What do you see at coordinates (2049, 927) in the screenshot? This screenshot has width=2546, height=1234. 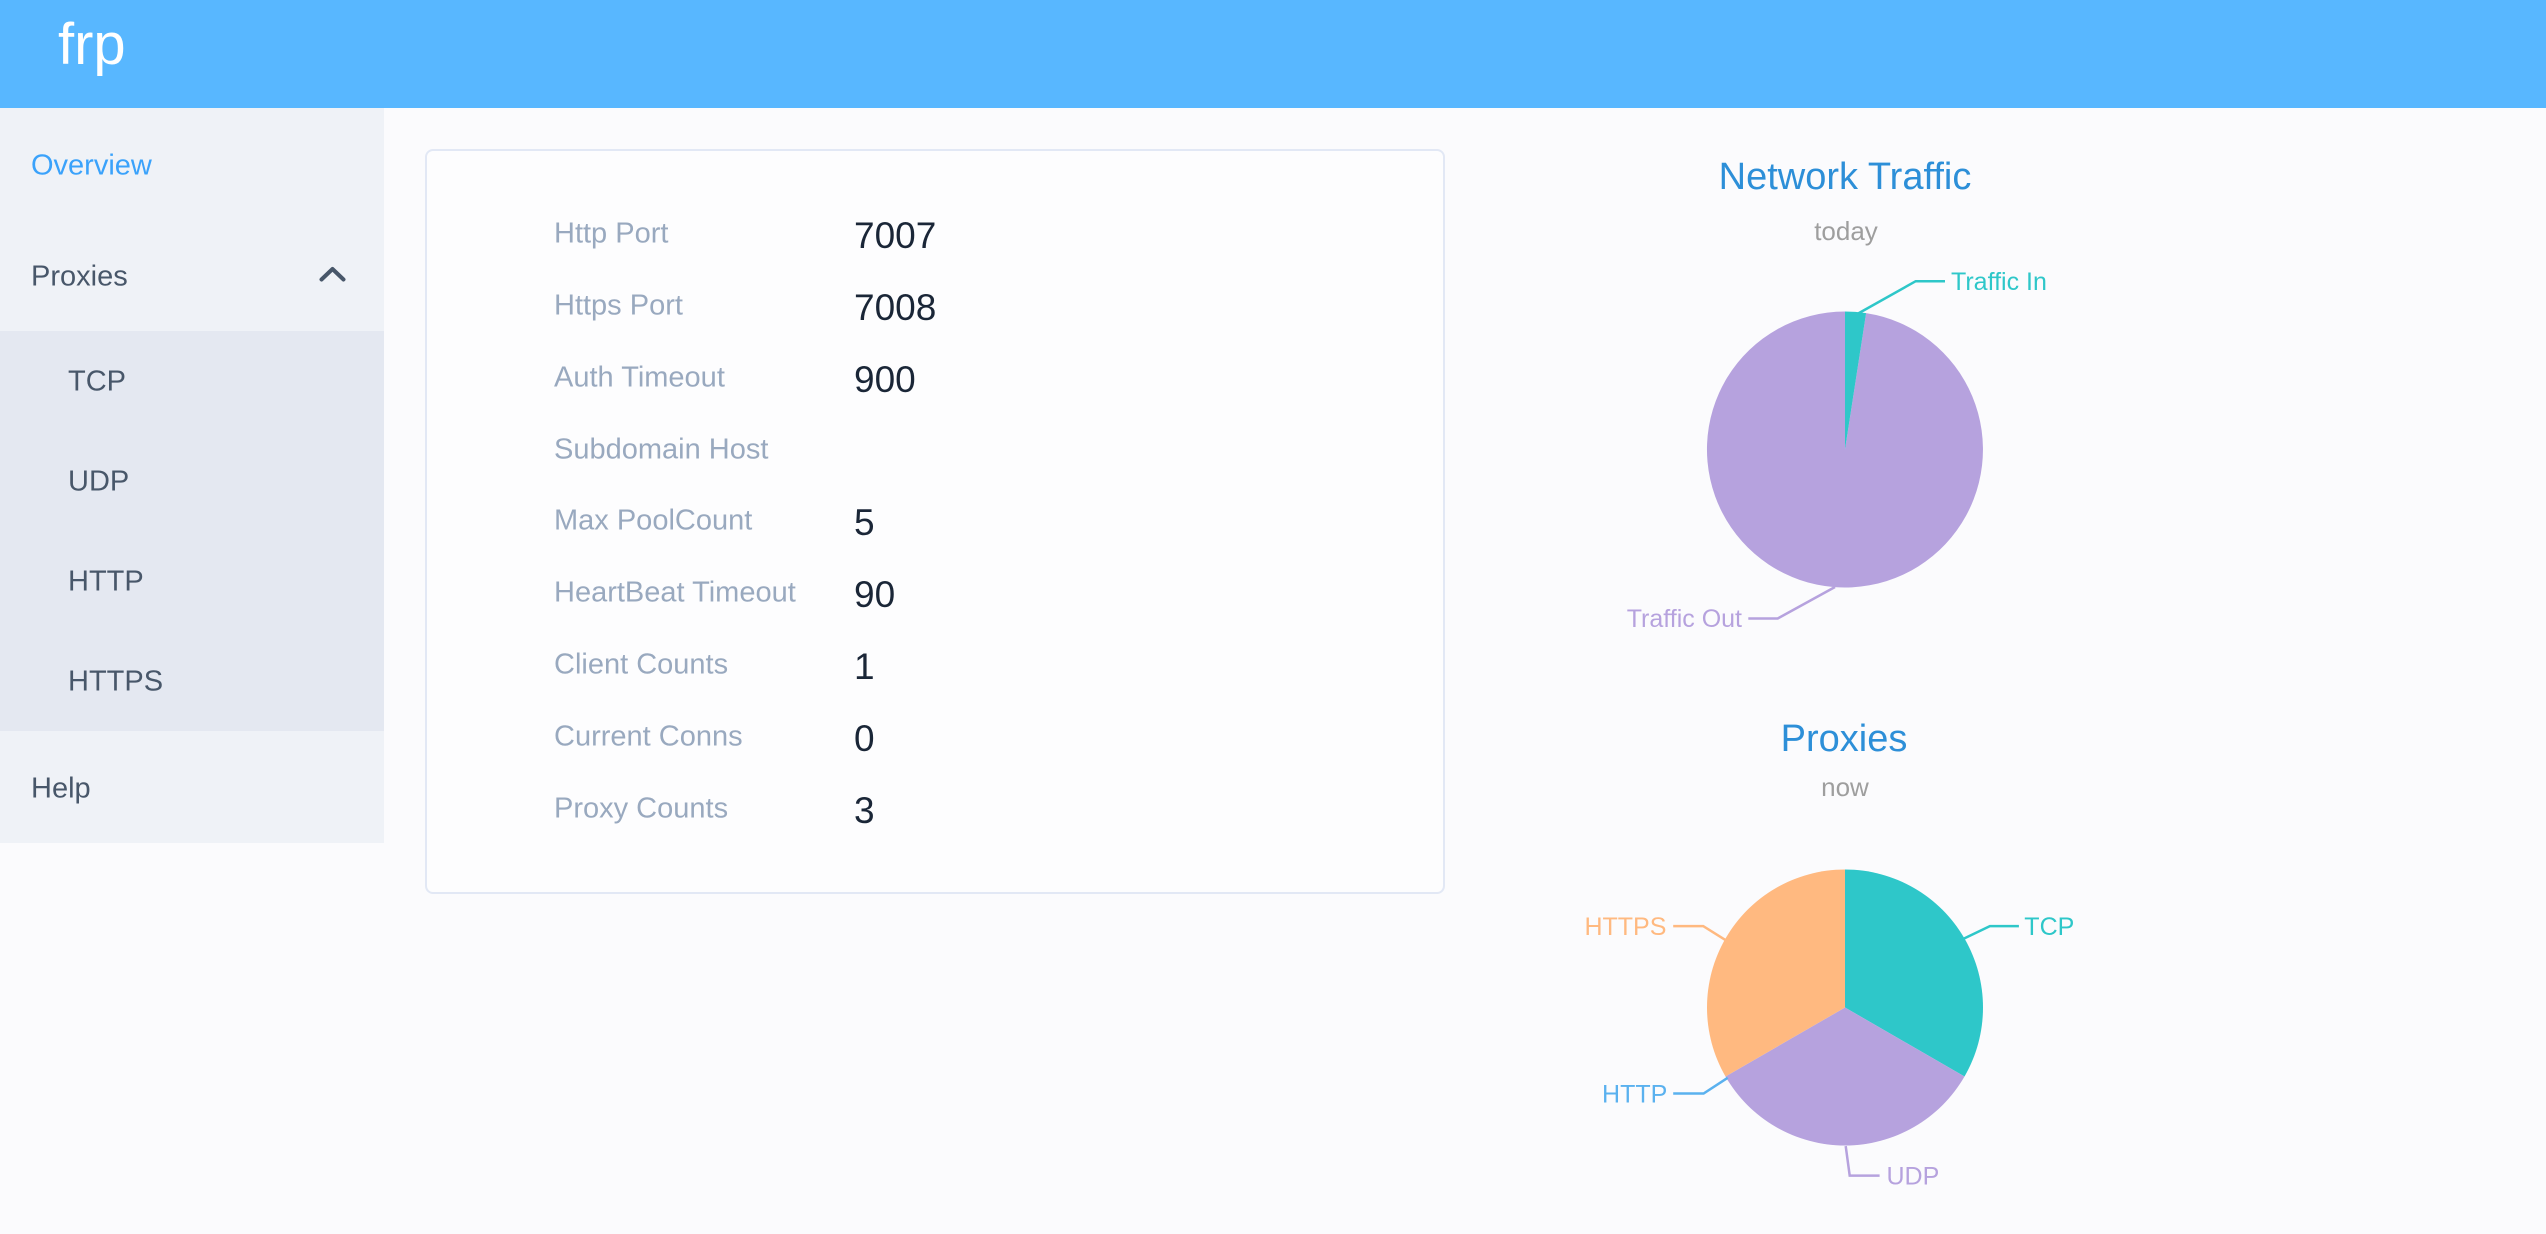 I see `svg-text: TCP` at bounding box center [2049, 927].